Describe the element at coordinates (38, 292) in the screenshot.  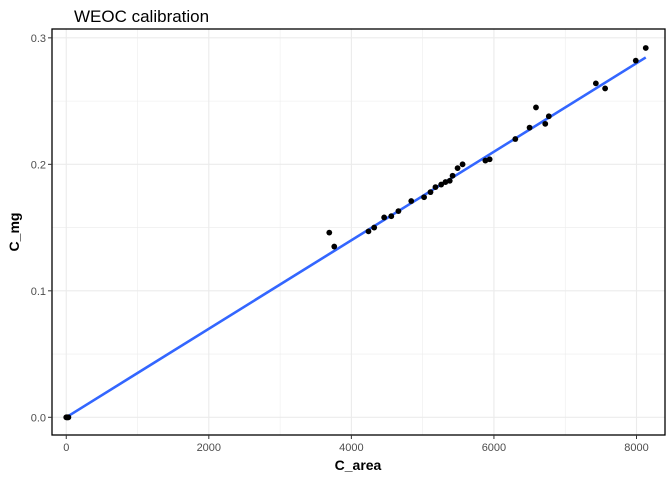
I see `y-tick-label: 0.1` at that location.